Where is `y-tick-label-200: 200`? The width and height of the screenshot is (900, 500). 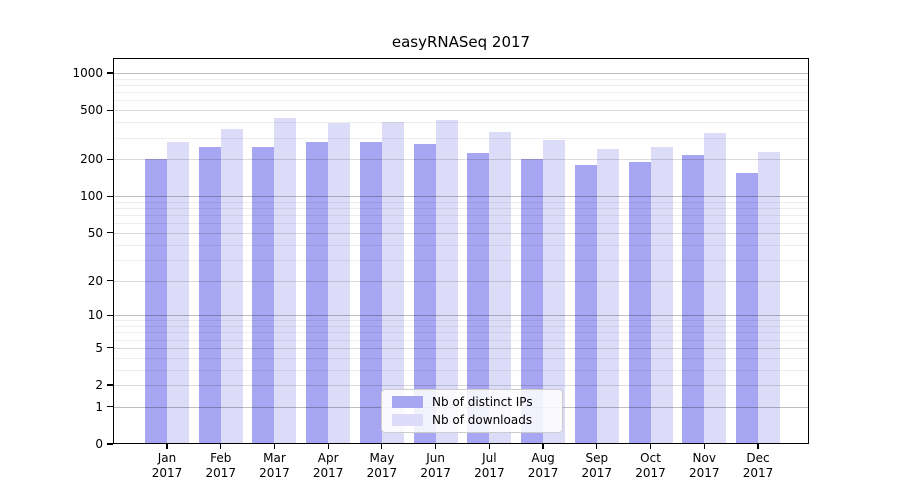 y-tick-label-200: 200 is located at coordinates (91, 159).